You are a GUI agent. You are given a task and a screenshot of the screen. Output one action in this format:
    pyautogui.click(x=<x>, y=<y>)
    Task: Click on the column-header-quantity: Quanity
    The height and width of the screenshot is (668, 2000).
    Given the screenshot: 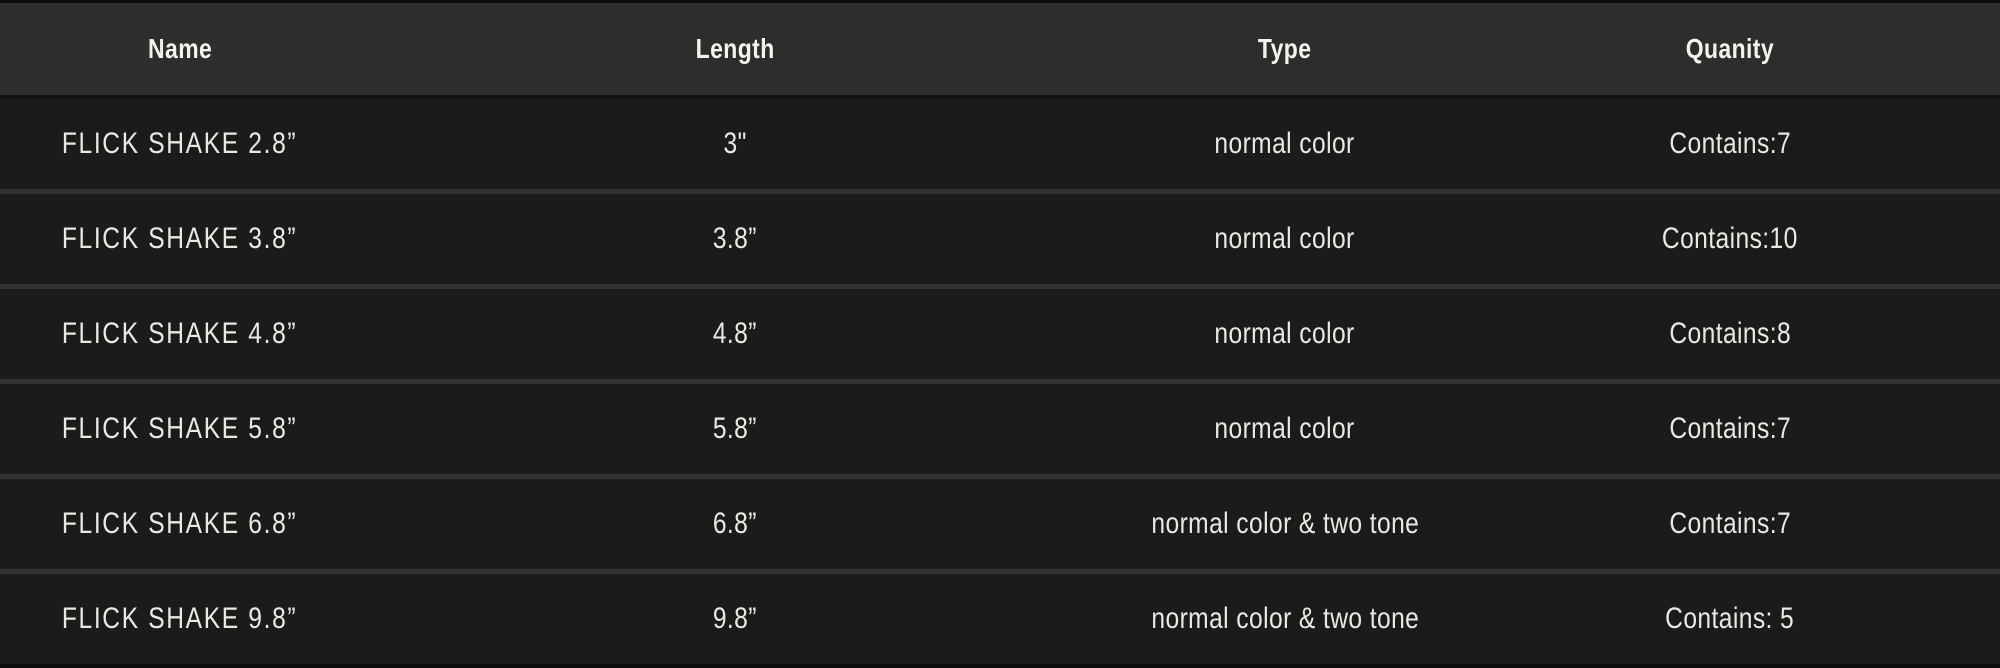 What is the action you would take?
    pyautogui.click(x=1730, y=49)
    